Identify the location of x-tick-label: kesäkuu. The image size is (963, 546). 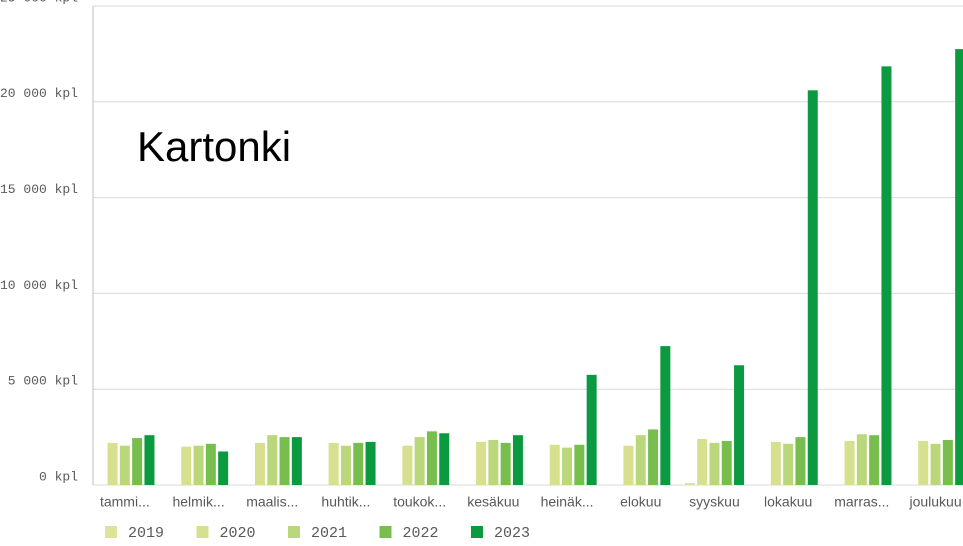
(493, 502).